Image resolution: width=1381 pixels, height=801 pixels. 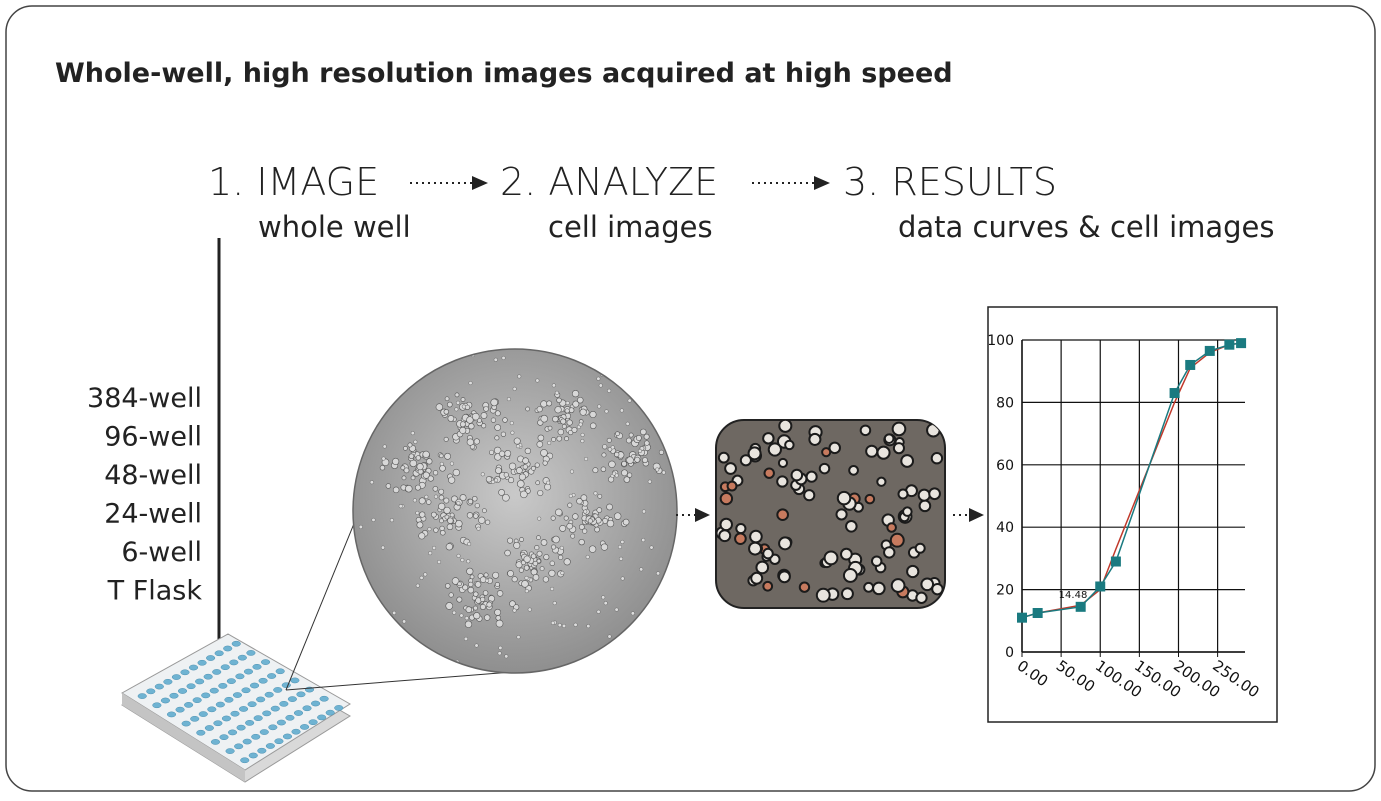 I want to click on format-label: 384-well, so click(x=144, y=398).